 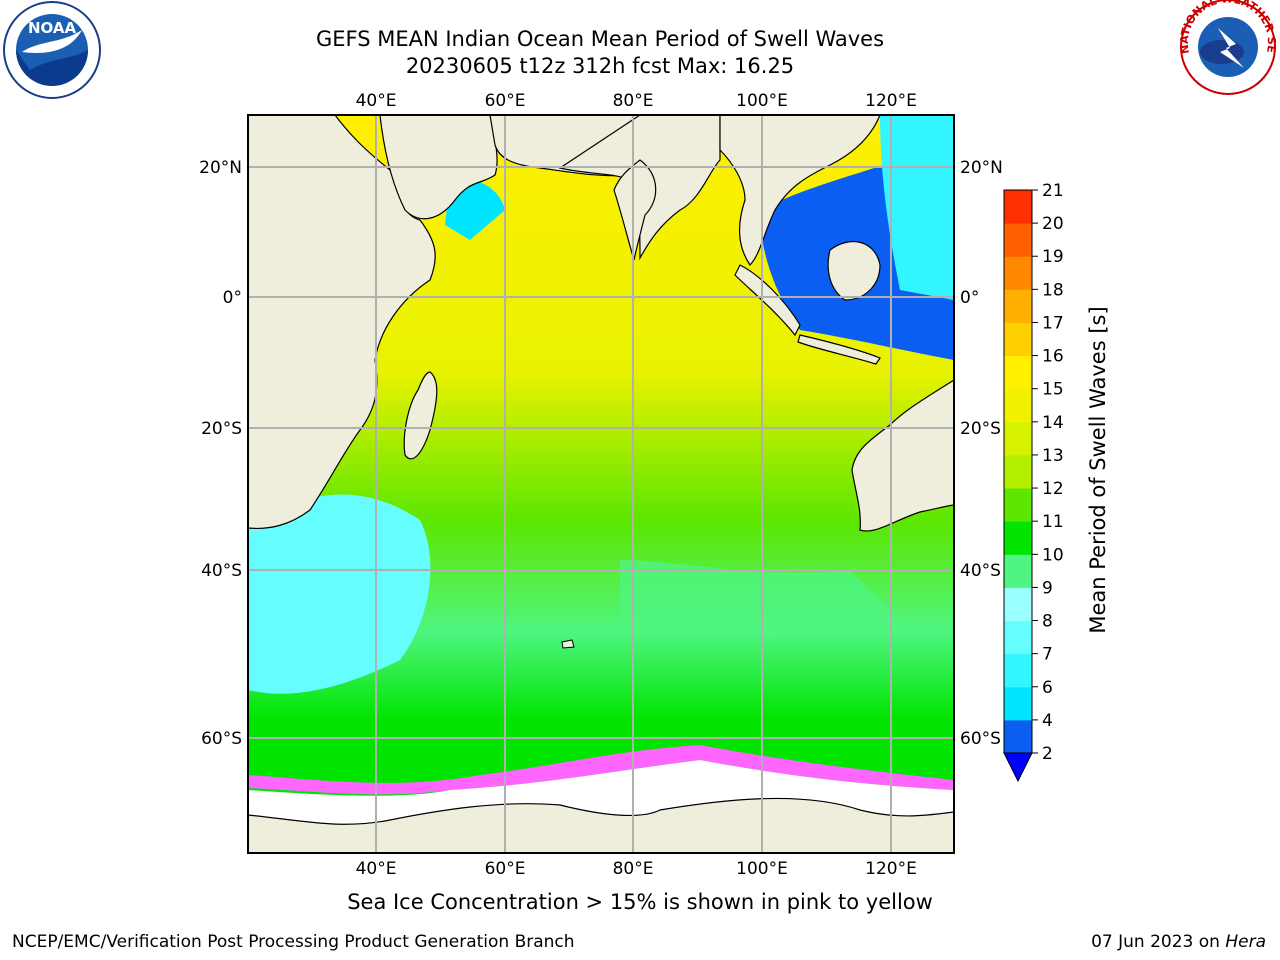 I want to click on lon-tick-top: 80°E, so click(x=633, y=101).